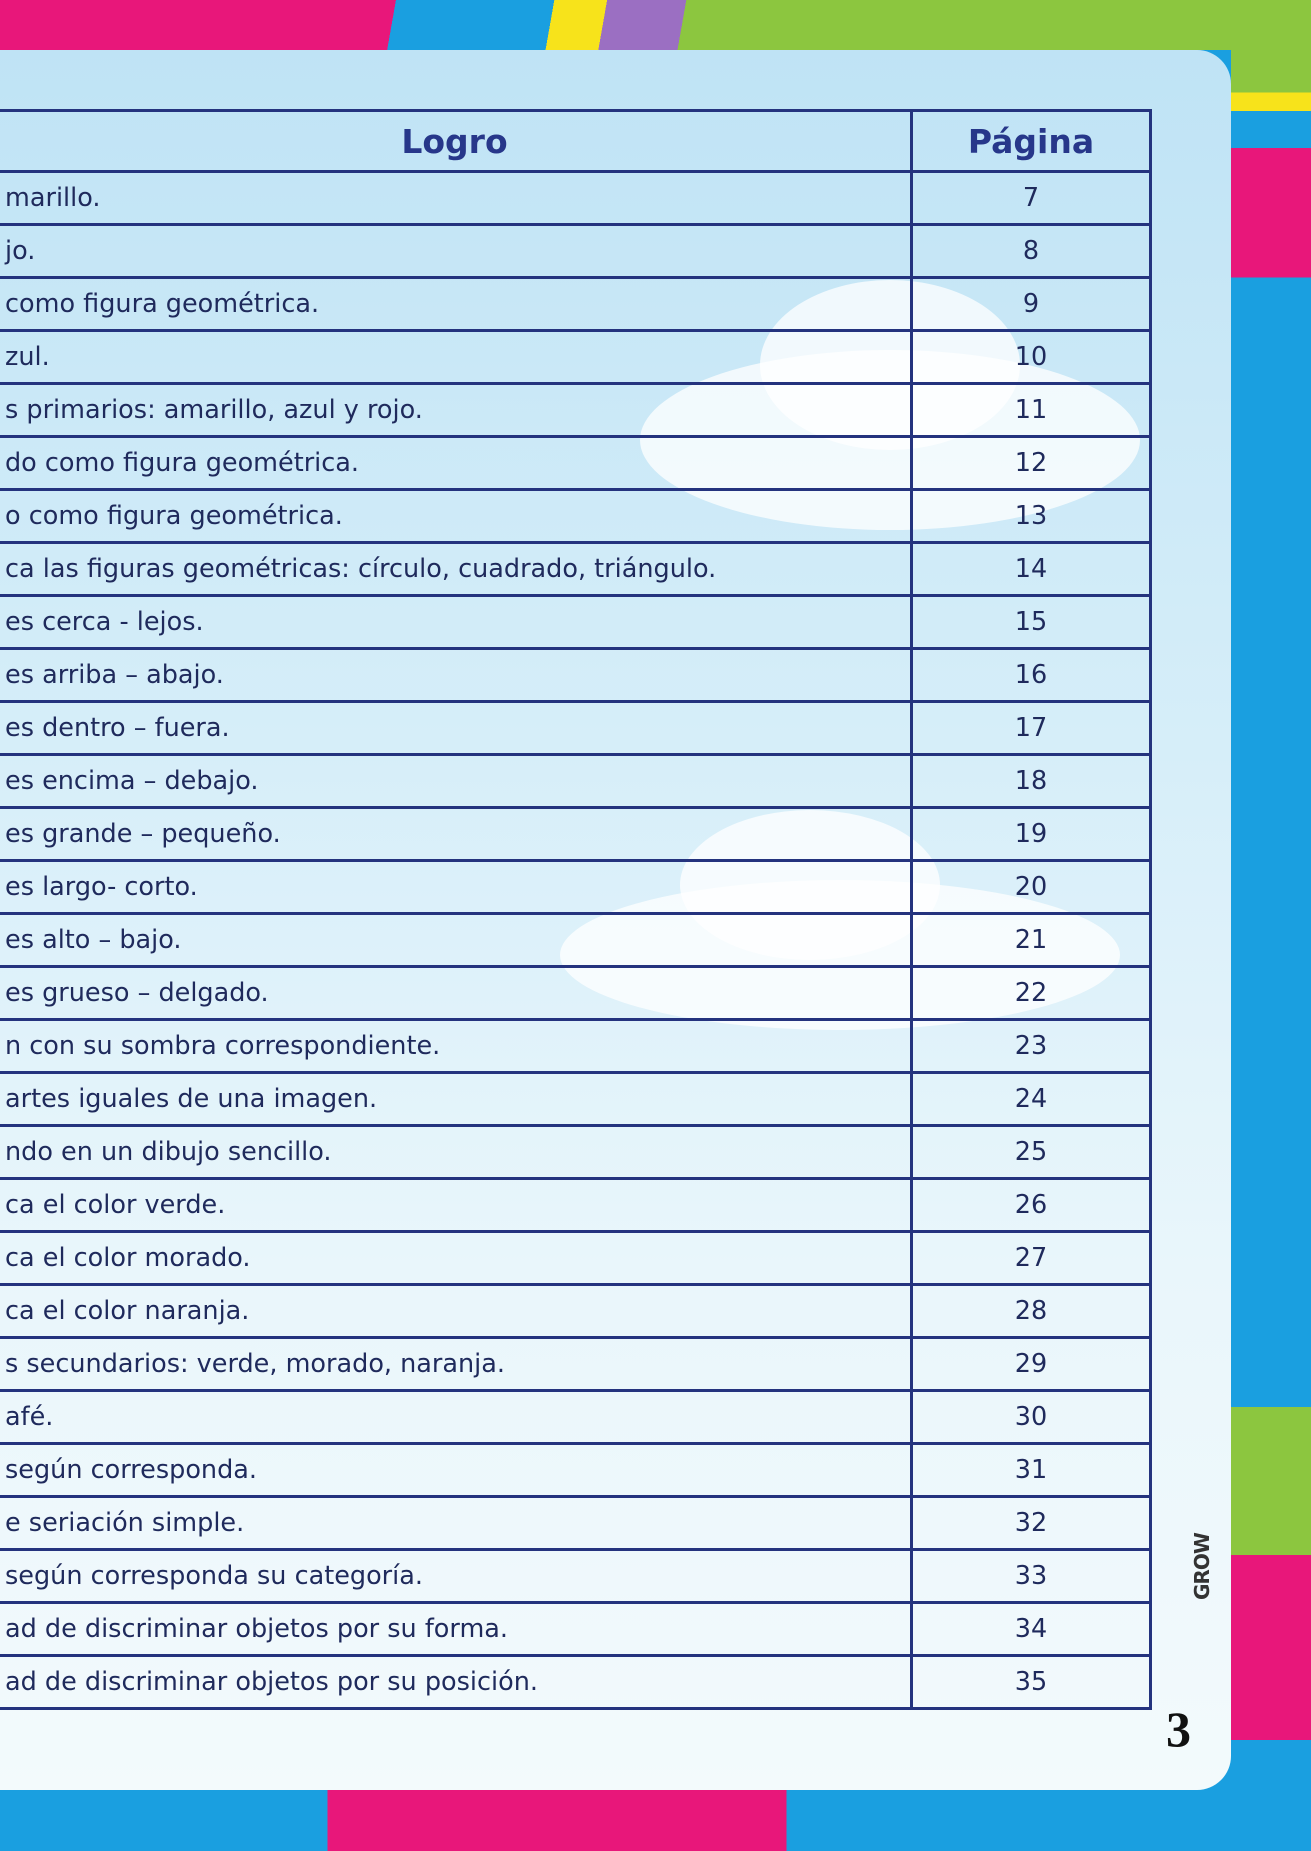 This screenshot has width=1311, height=1851. What do you see at coordinates (1031, 463) in the screenshot?
I see `page-cell: 12` at bounding box center [1031, 463].